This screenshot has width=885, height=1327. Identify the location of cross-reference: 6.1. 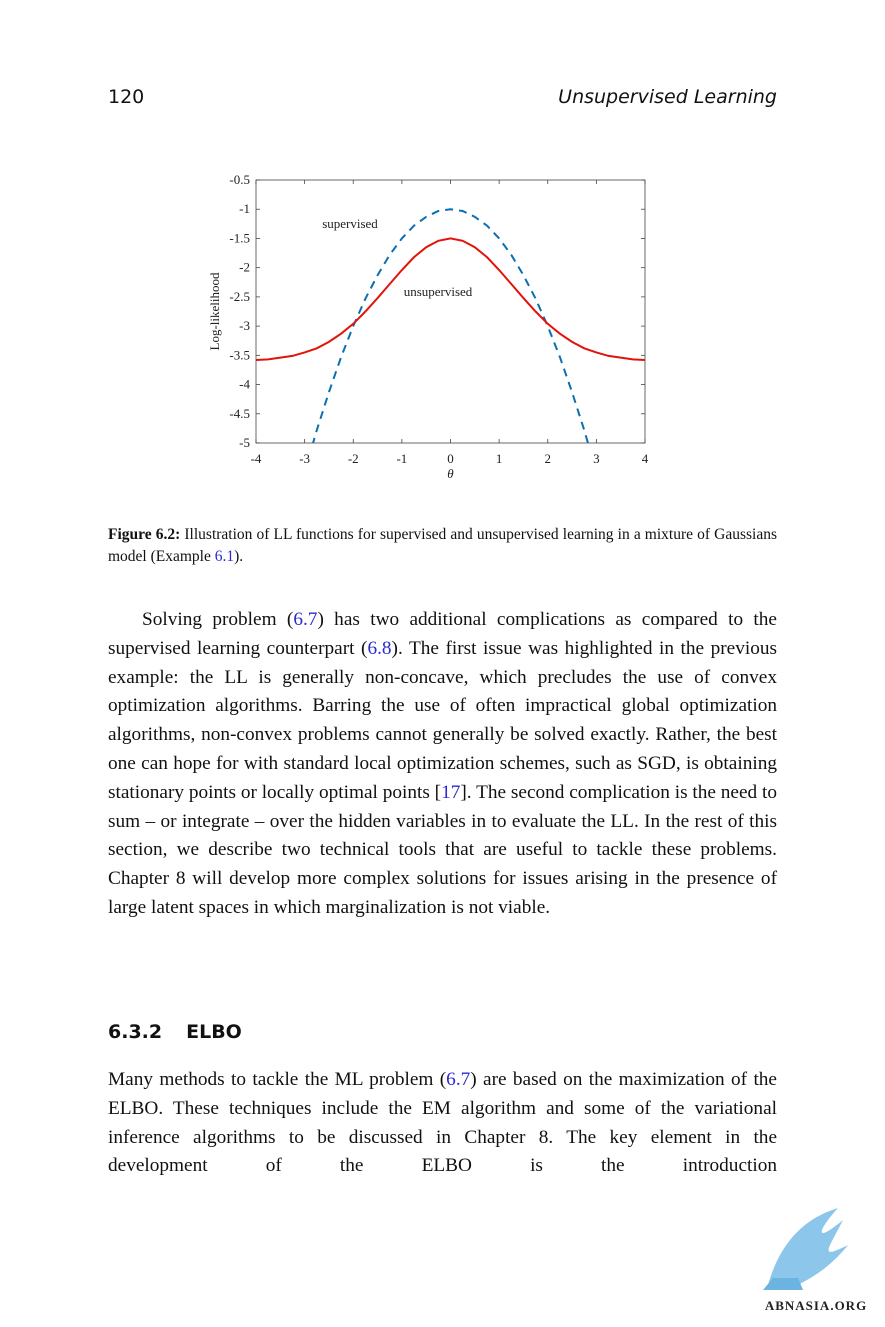
(224, 556).